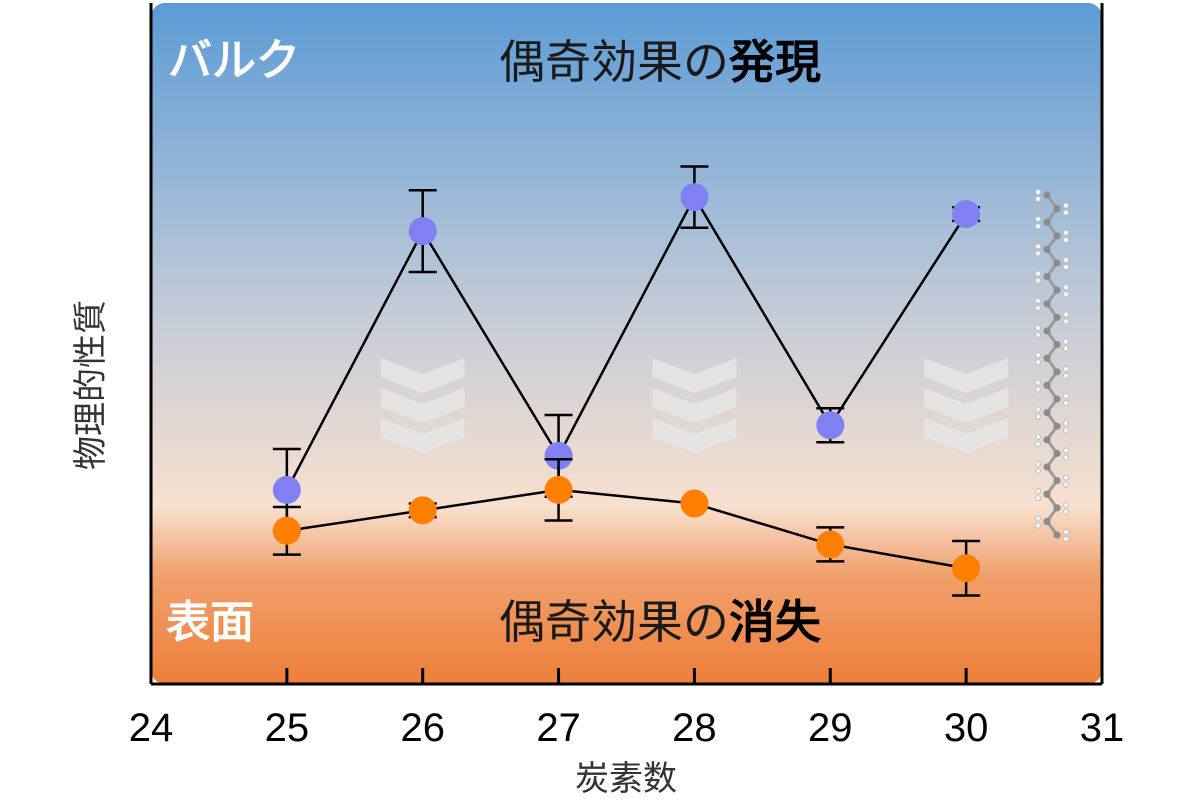 The width and height of the screenshot is (1200, 800). I want to click on y-axis-title: 物理的性質, so click(91, 385).